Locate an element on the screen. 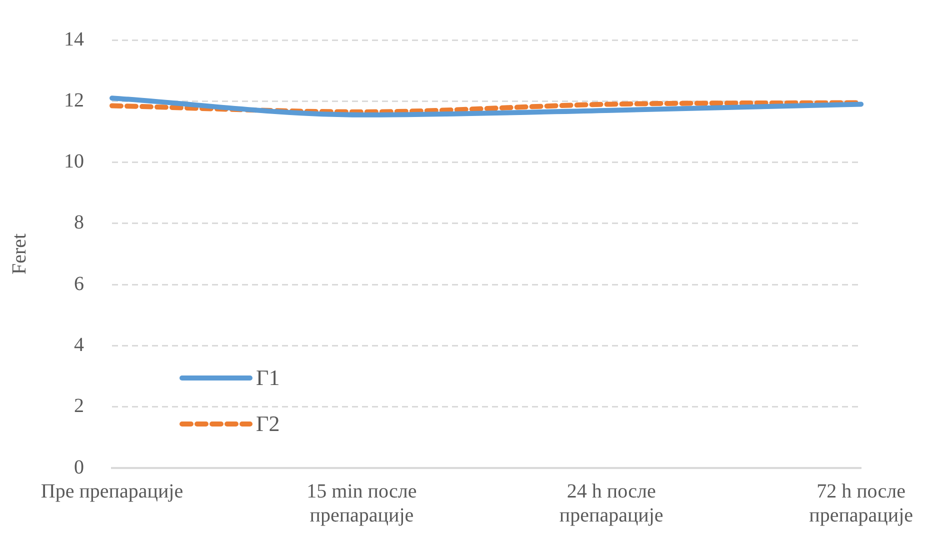  y-tick-label: 10 is located at coordinates (74, 161).